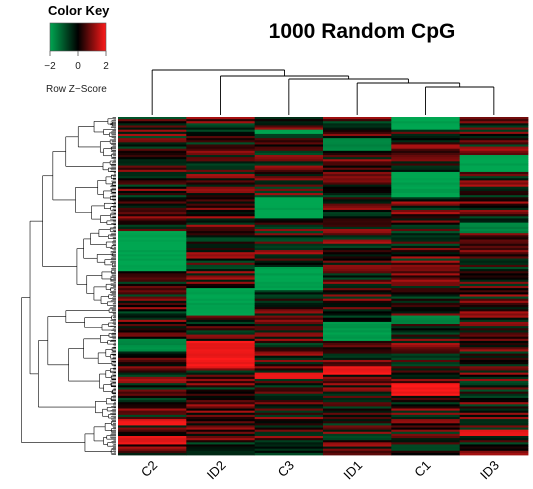  What do you see at coordinates (323, 92) in the screenshot?
I see `column-dendrogram` at bounding box center [323, 92].